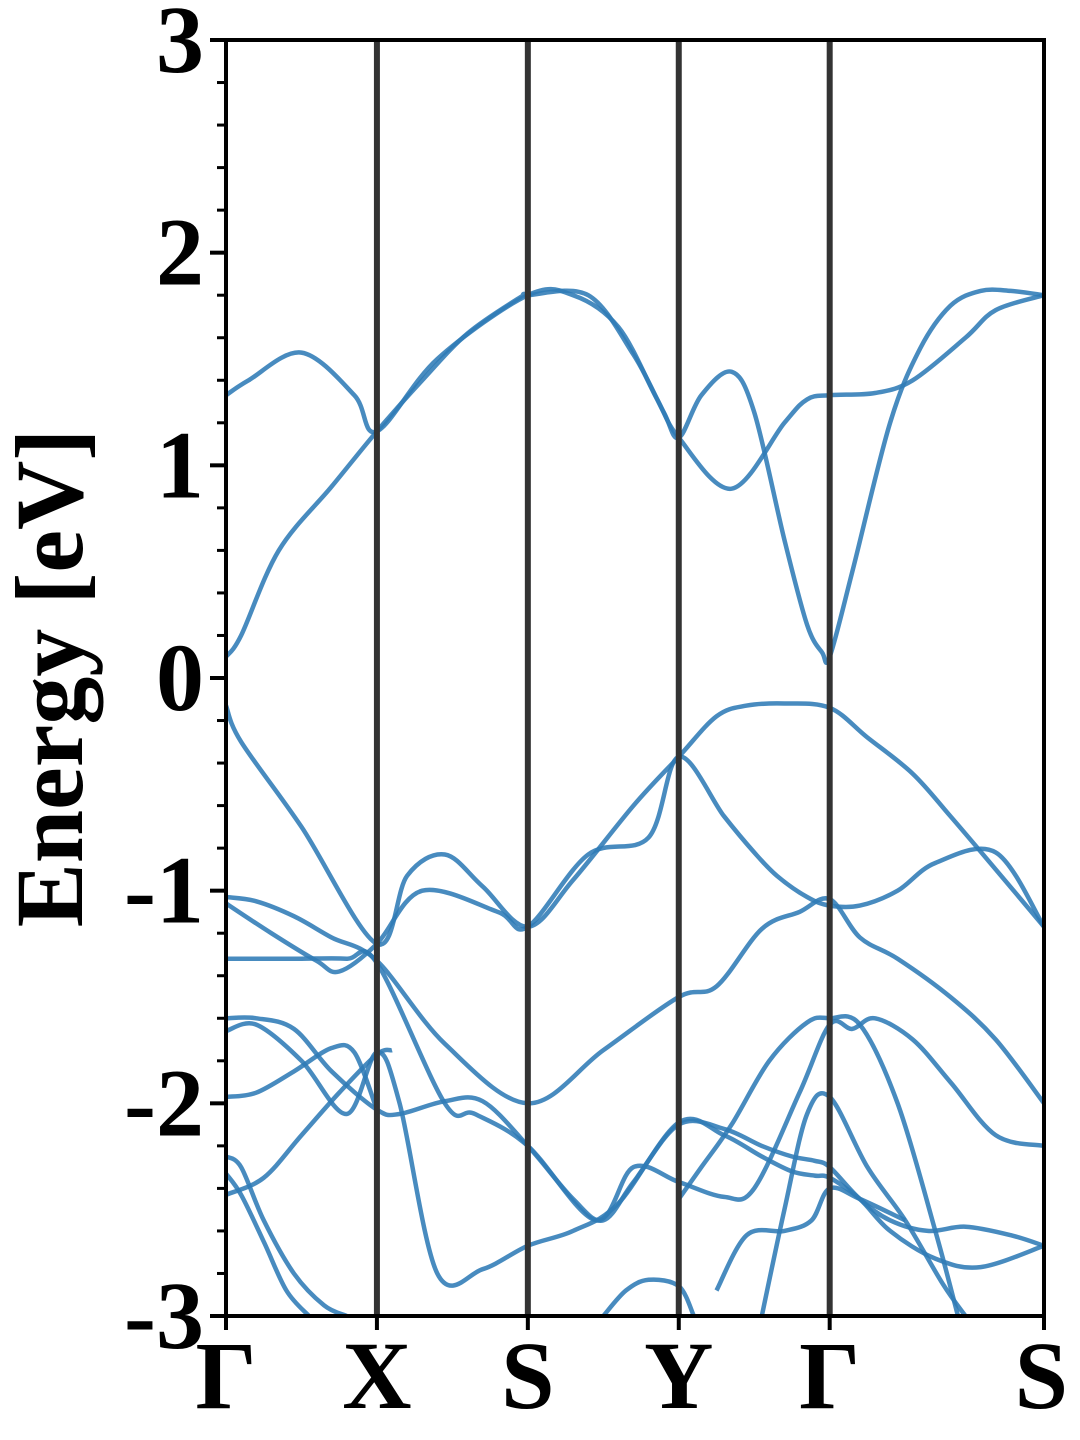 The image size is (1080, 1440). I want to click on y-tick-label: 3, so click(180, 46).